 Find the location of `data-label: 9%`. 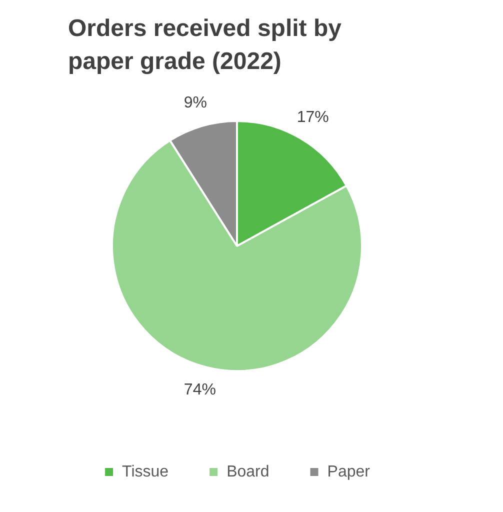

data-label: 9% is located at coordinates (195, 103).